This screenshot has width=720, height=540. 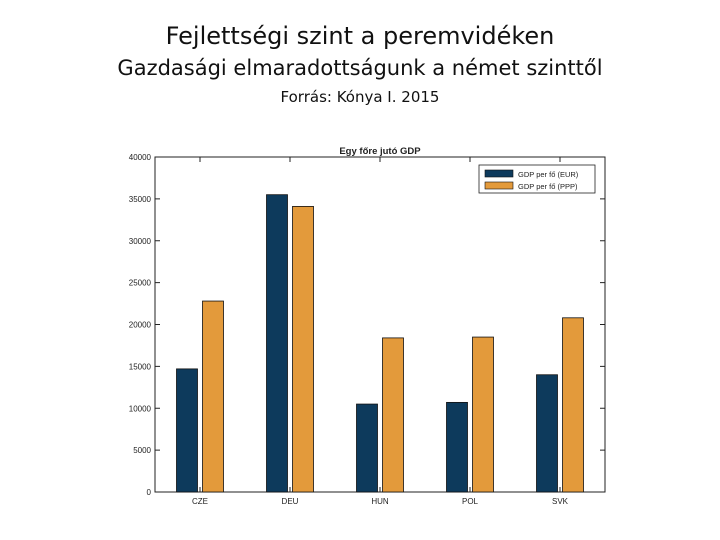 I want to click on y-tick-label: 15000, so click(x=140, y=366).